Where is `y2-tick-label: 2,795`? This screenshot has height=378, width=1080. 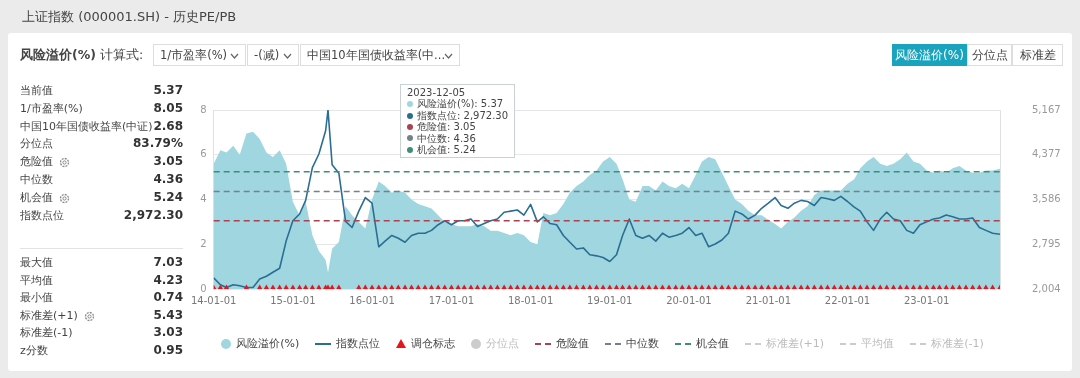
y2-tick-label: 2,795 is located at coordinates (1046, 243).